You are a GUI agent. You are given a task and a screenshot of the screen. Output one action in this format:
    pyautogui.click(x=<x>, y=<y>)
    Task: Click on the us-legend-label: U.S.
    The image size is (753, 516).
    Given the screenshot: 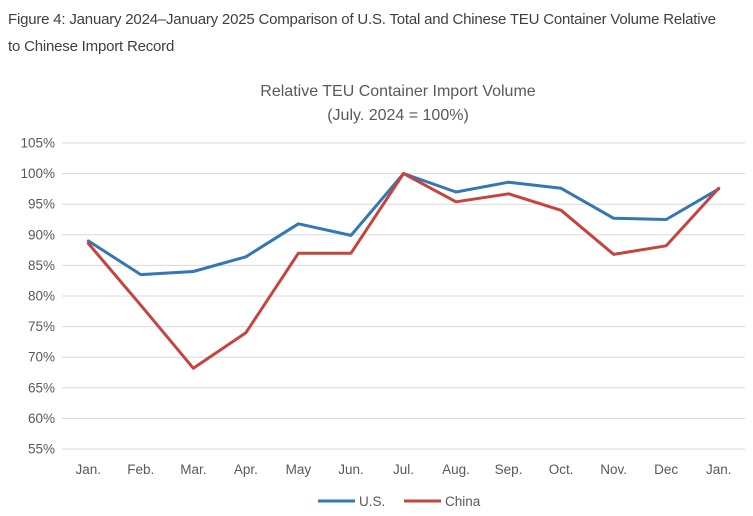 What is the action you would take?
    pyautogui.click(x=372, y=501)
    